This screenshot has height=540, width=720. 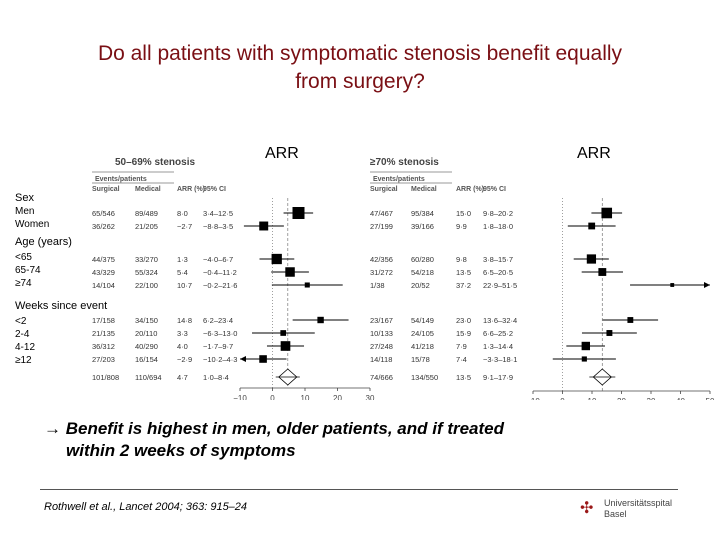 What do you see at coordinates (360, 81) in the screenshot?
I see `title-line-2: from surgery?` at bounding box center [360, 81].